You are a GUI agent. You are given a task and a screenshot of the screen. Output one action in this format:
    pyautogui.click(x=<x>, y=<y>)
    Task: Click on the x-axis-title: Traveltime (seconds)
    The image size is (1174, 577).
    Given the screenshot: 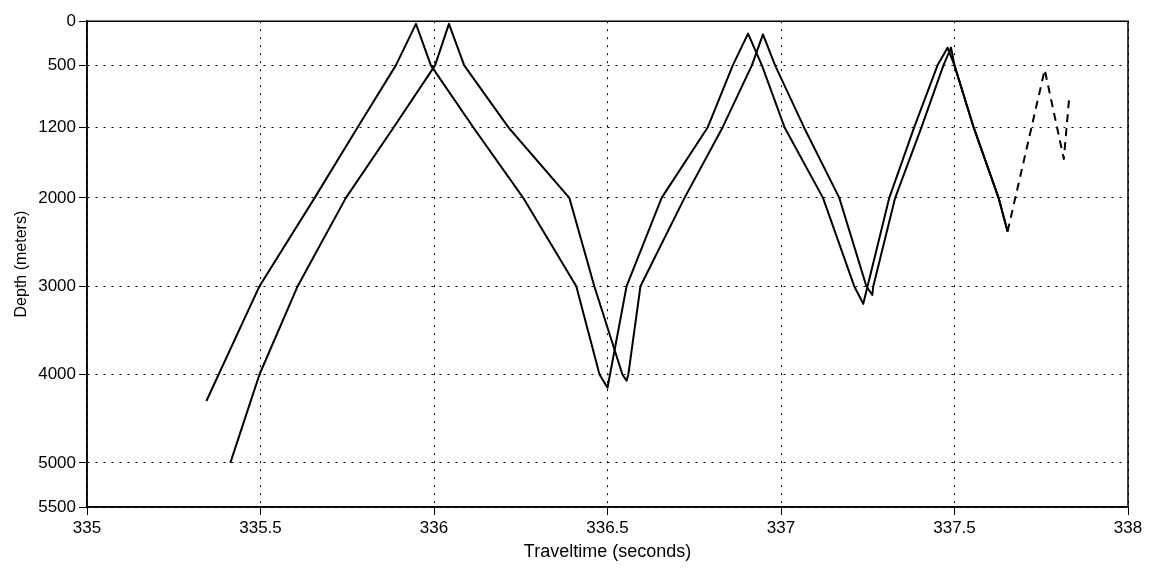 What is the action you would take?
    pyautogui.click(x=607, y=551)
    